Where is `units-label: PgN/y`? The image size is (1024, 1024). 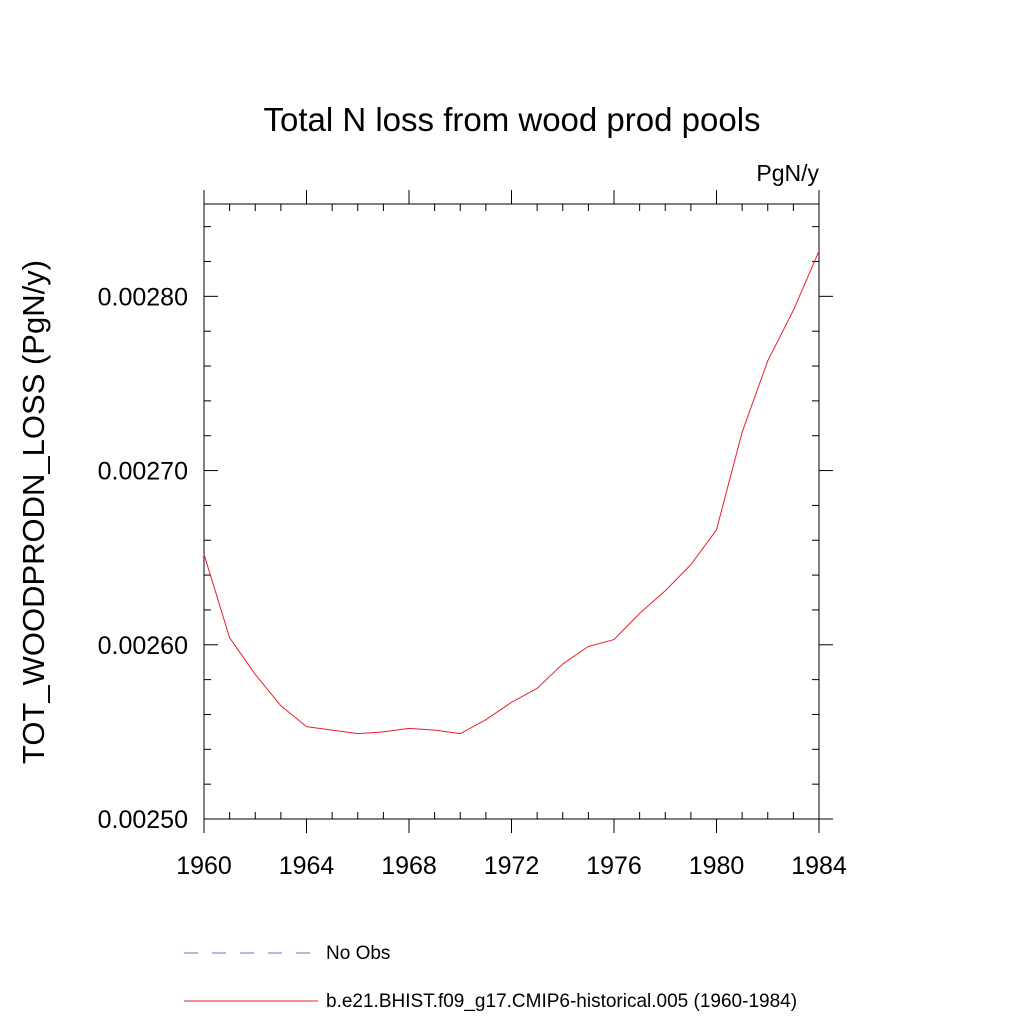 units-label: PgN/y is located at coordinates (787, 173).